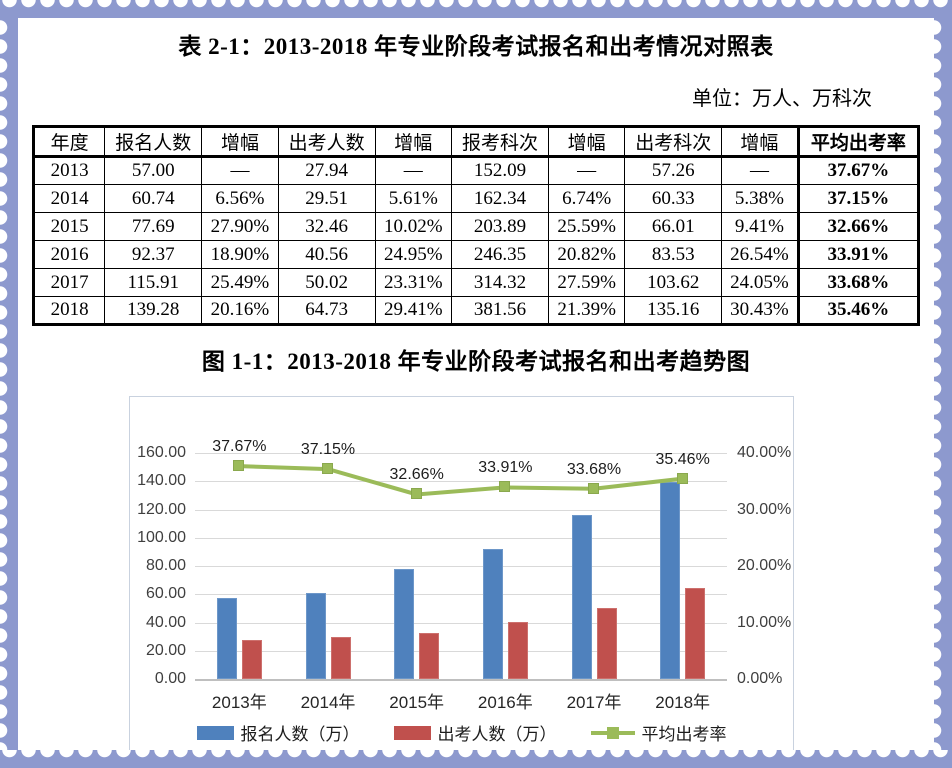  What do you see at coordinates (500, 282) in the screenshot?
I see `table-cell: 314.32` at bounding box center [500, 282].